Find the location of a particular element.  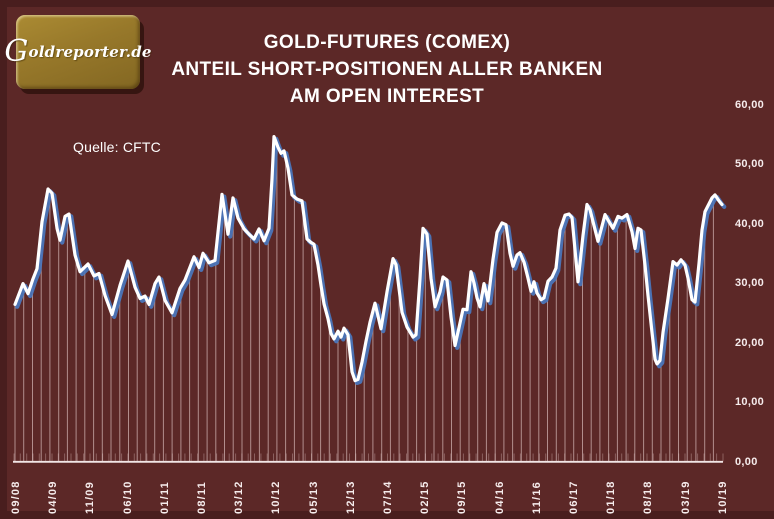

source-label: Quelle: CFTC is located at coordinates (117, 147).